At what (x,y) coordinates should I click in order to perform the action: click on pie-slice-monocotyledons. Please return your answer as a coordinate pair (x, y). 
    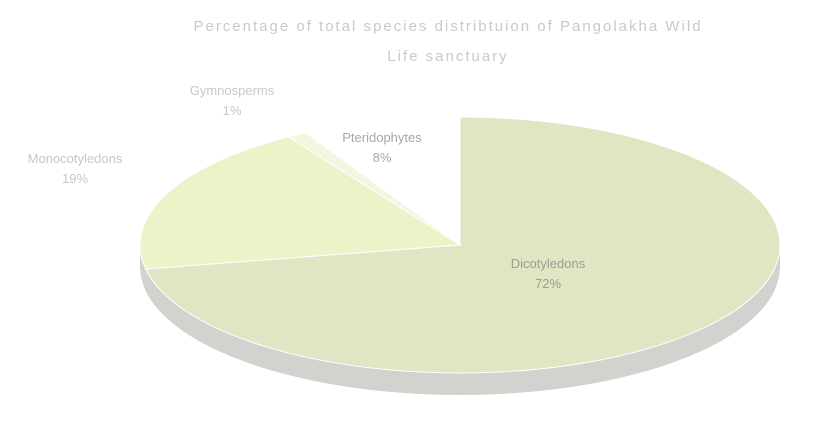
    Looking at the image, I should click on (300, 203).